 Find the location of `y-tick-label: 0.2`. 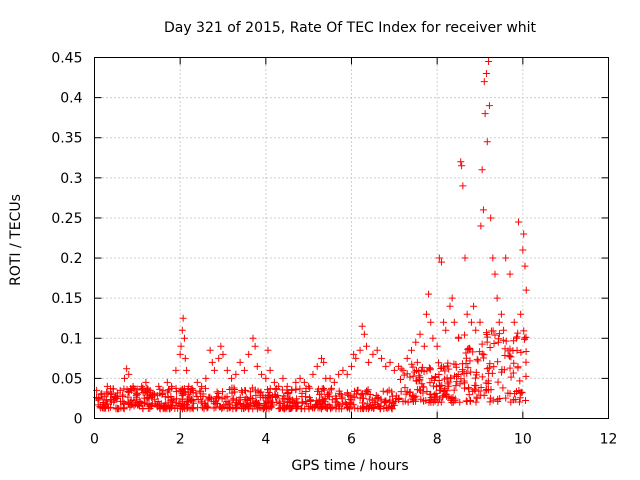

y-tick-label: 0.2 is located at coordinates (71, 259).